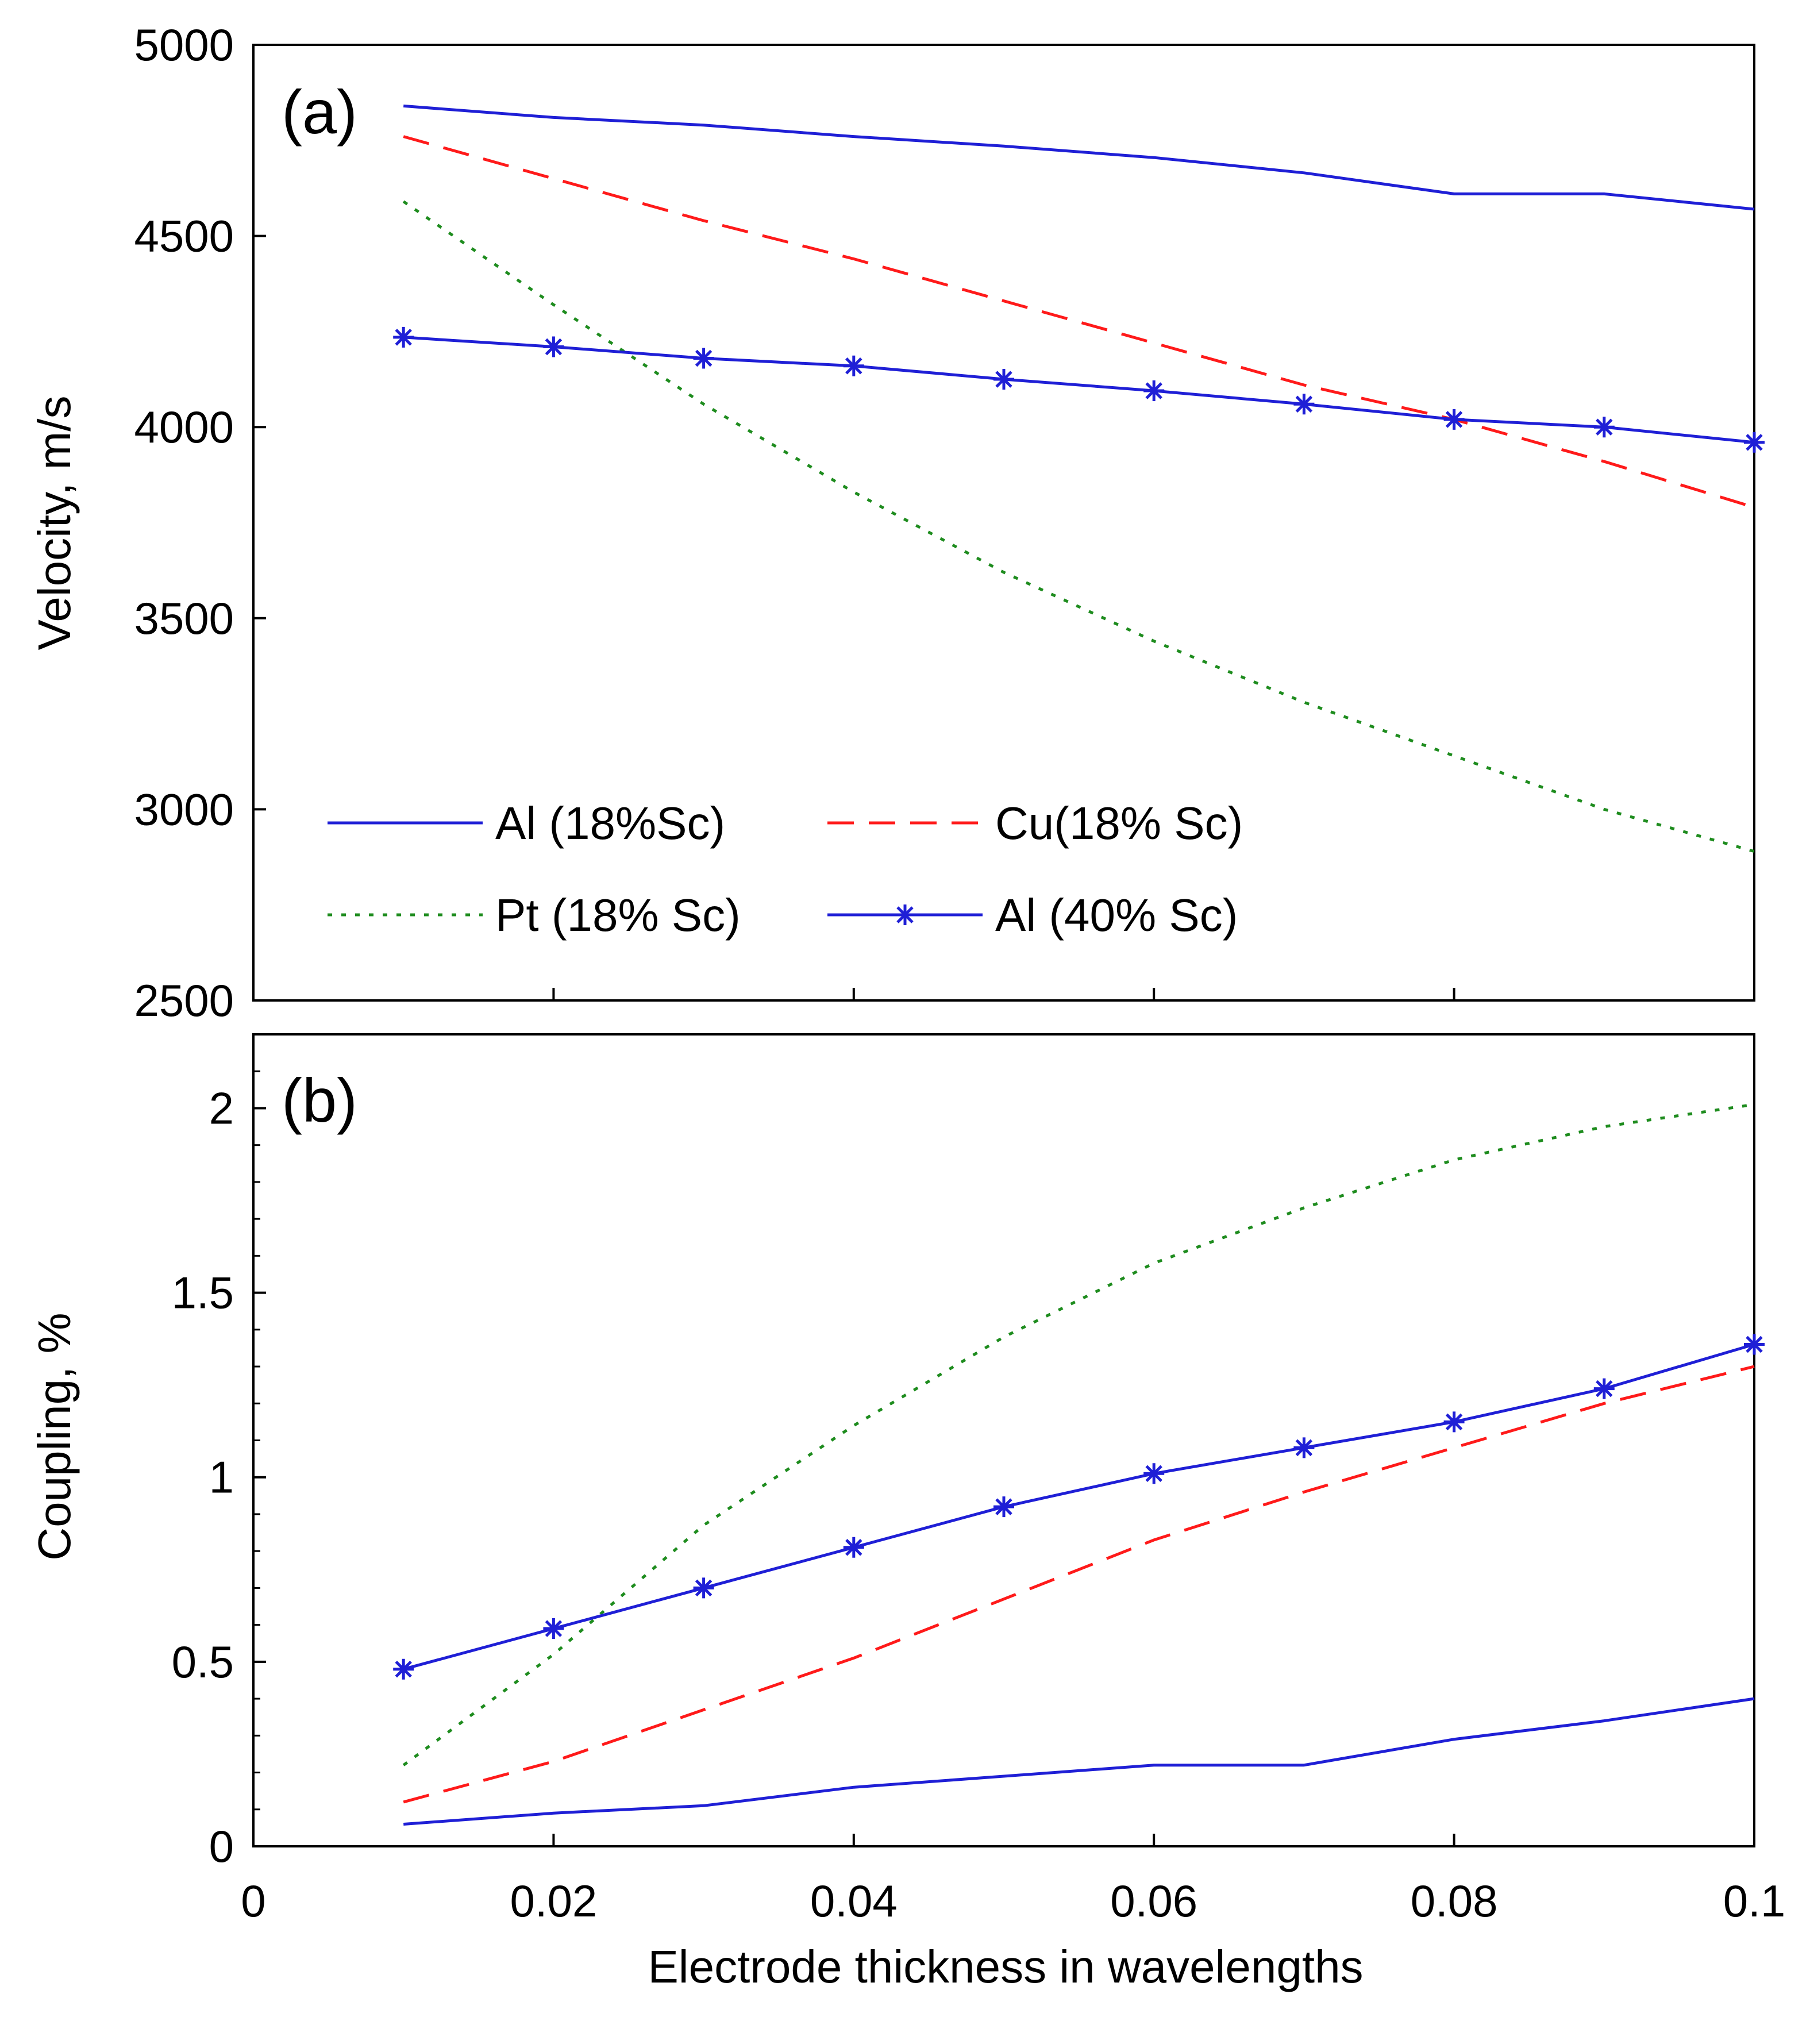  I want to click on x-tick-label: 0, so click(253, 1901).